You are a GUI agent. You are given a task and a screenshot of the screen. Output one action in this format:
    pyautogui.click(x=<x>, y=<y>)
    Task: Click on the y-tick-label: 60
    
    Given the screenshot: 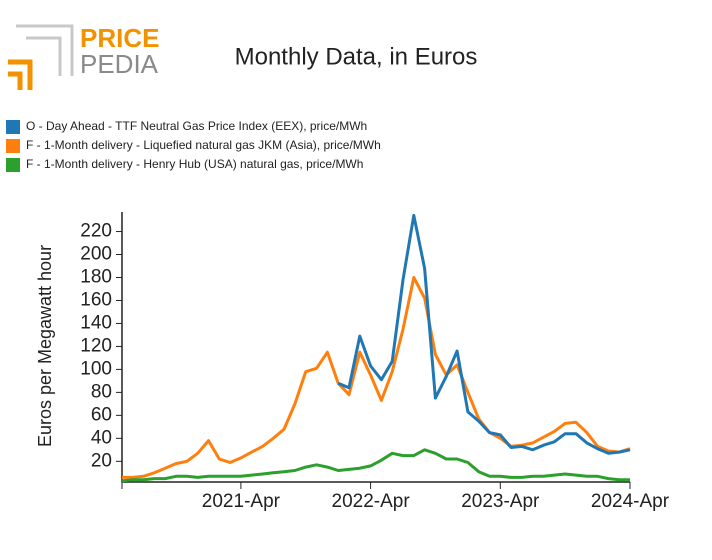 What is the action you would take?
    pyautogui.click(x=101, y=414)
    